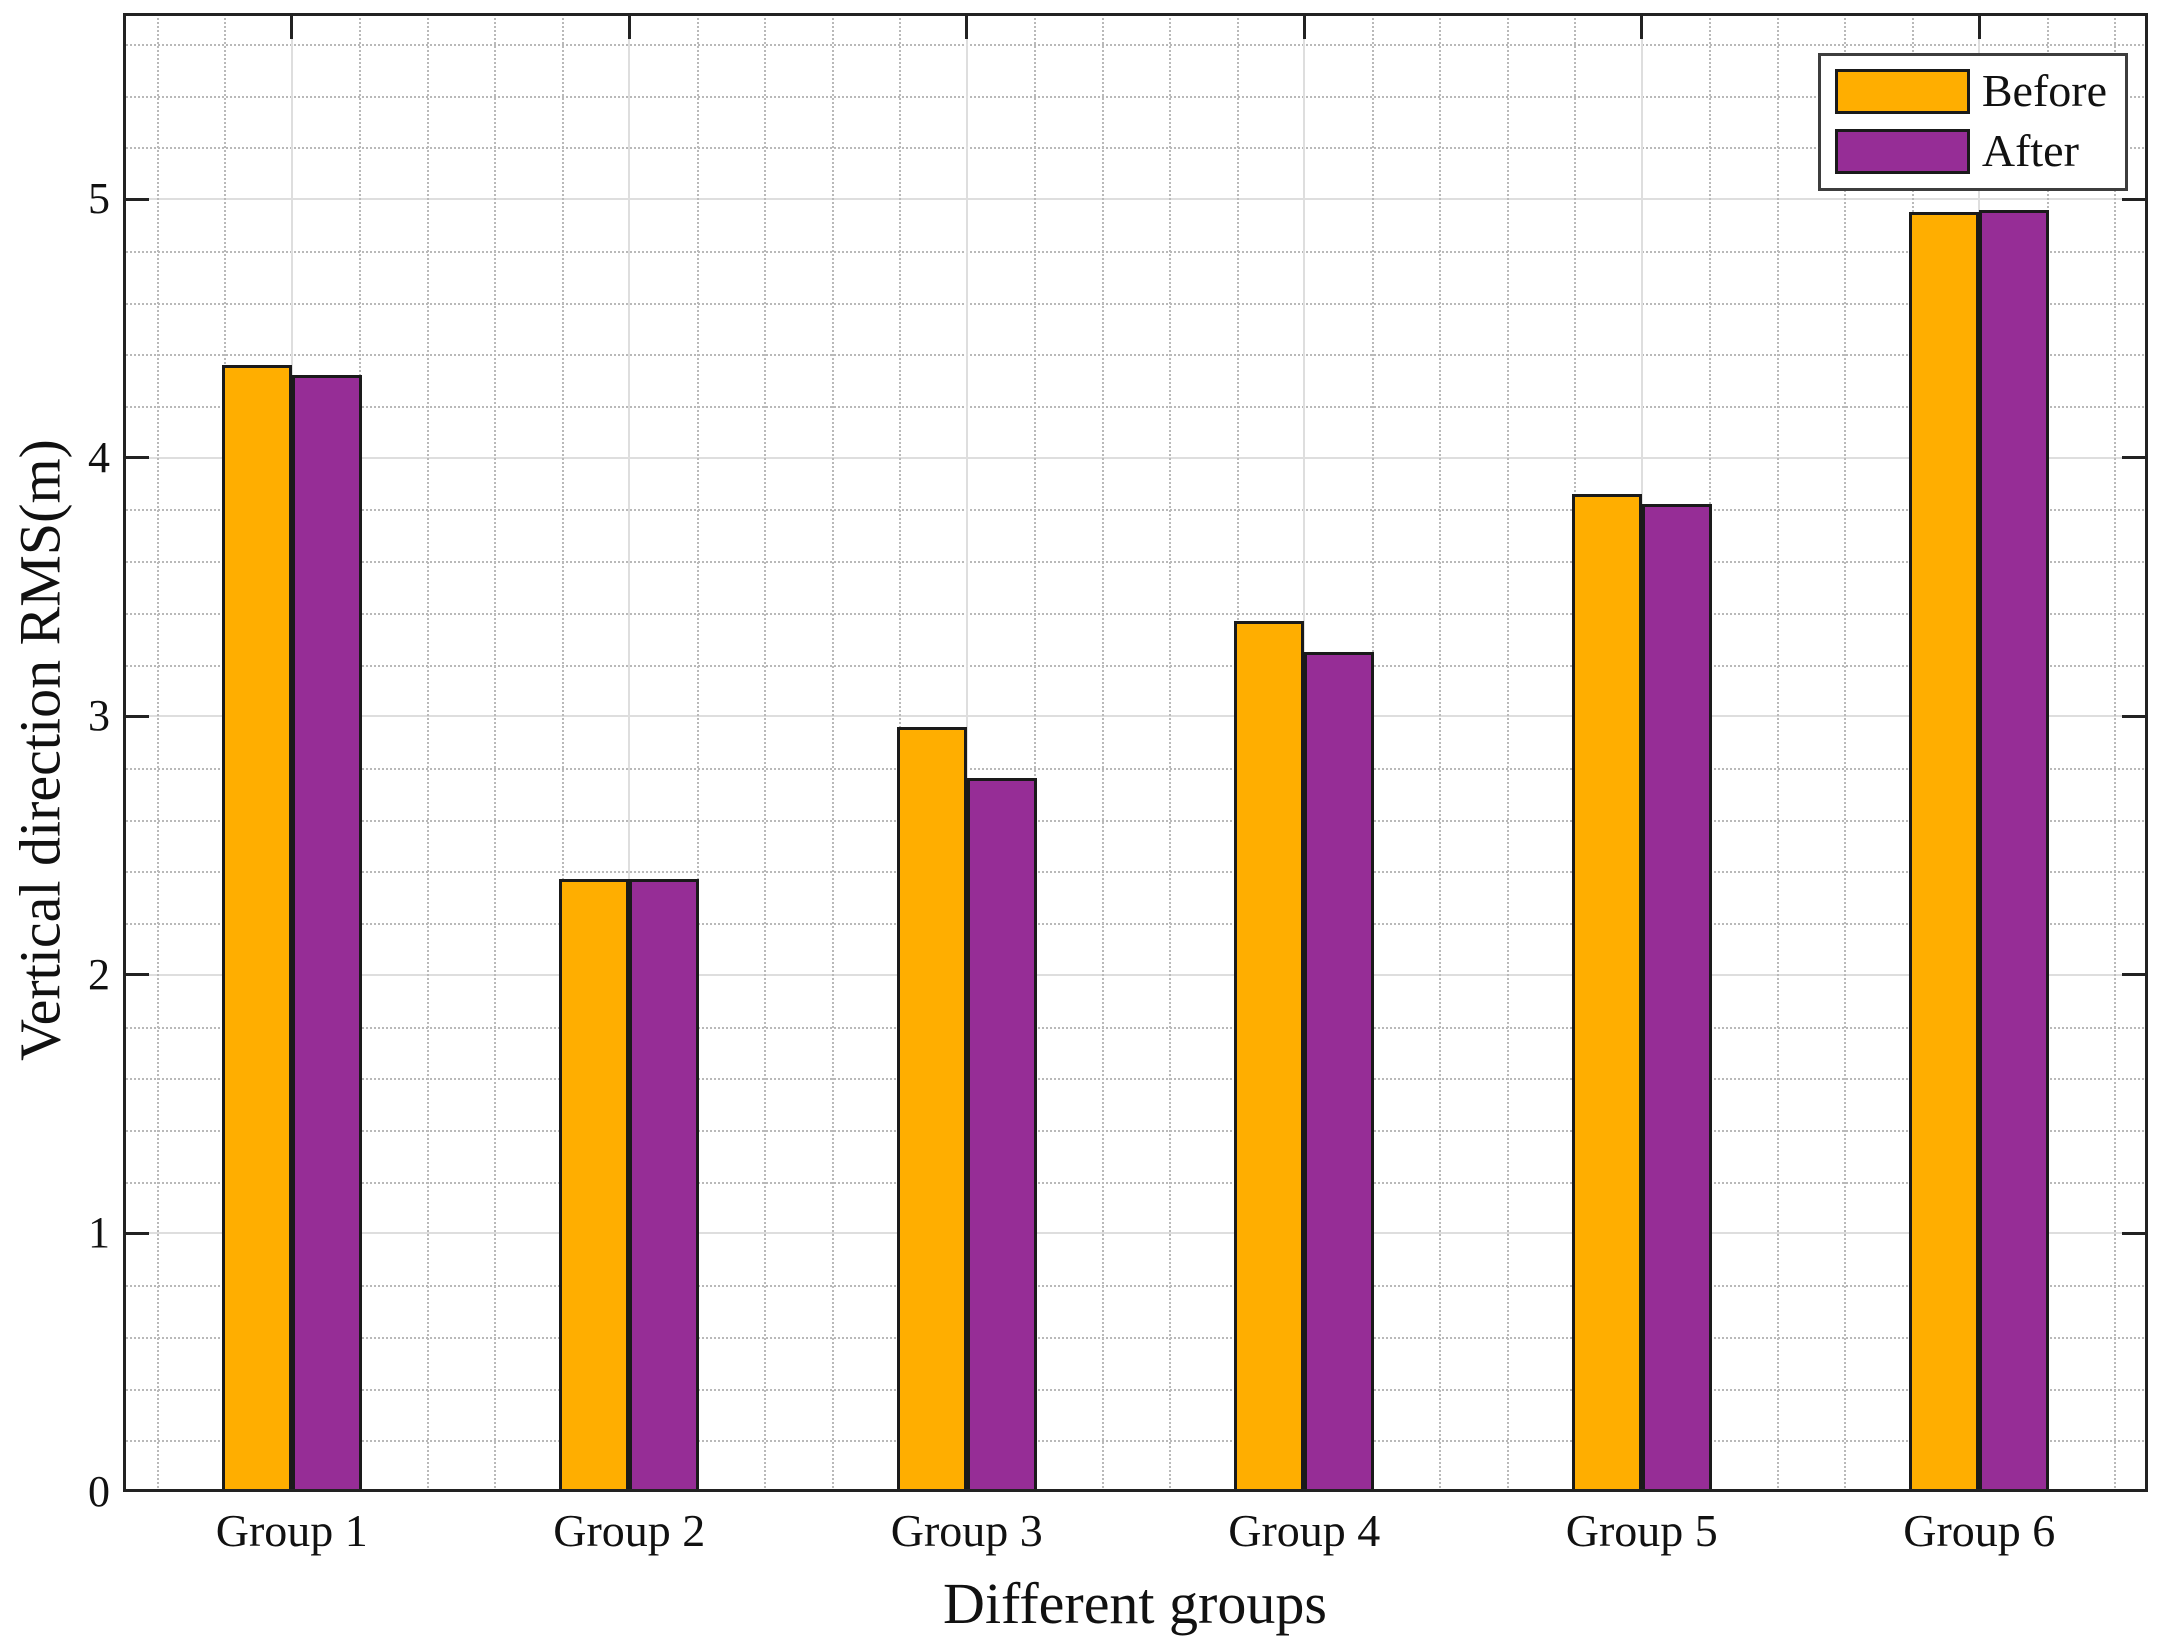 The width and height of the screenshot is (2178, 1645). I want to click on legend-label-before: Before, so click(2044, 90).